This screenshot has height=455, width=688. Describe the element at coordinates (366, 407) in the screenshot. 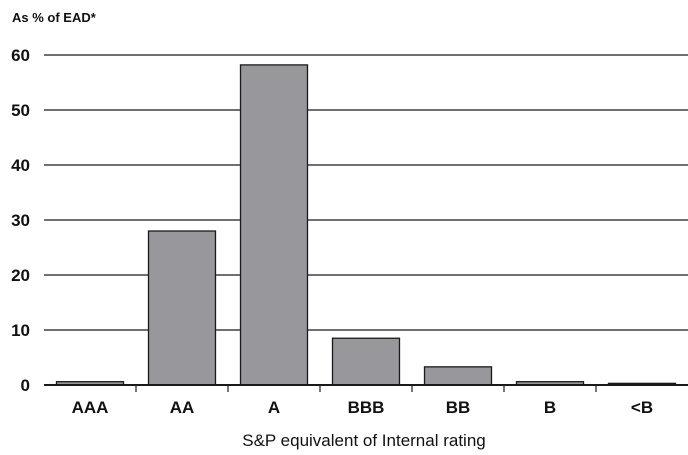

I see `x-tick-label: BBB` at that location.